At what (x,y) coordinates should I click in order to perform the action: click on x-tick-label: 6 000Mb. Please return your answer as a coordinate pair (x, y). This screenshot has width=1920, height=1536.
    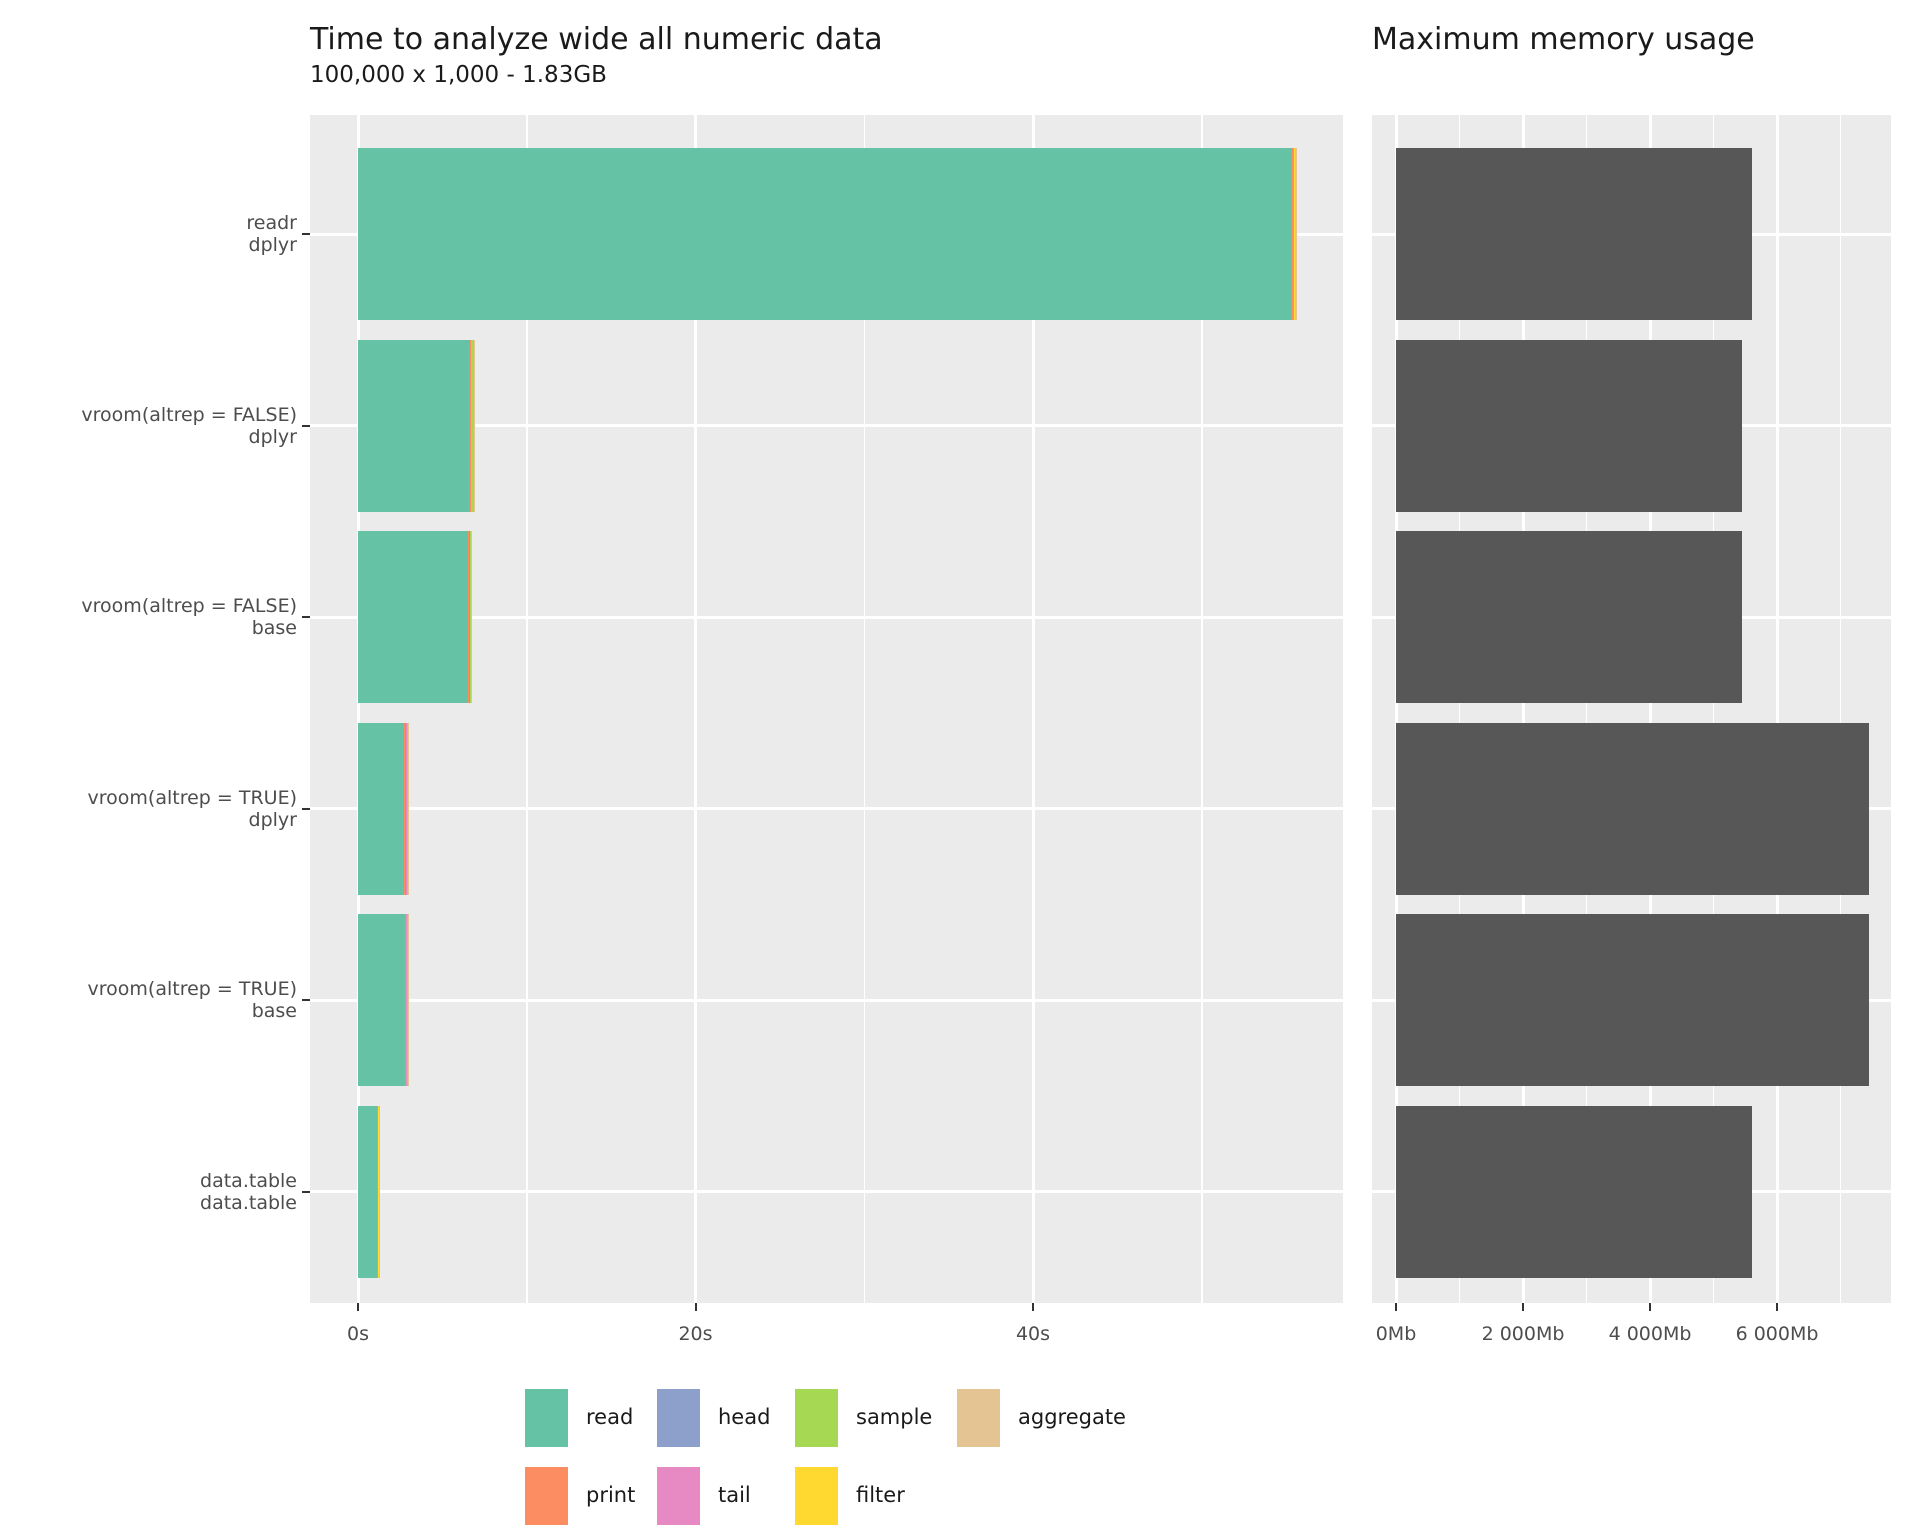
    Looking at the image, I should click on (1777, 1334).